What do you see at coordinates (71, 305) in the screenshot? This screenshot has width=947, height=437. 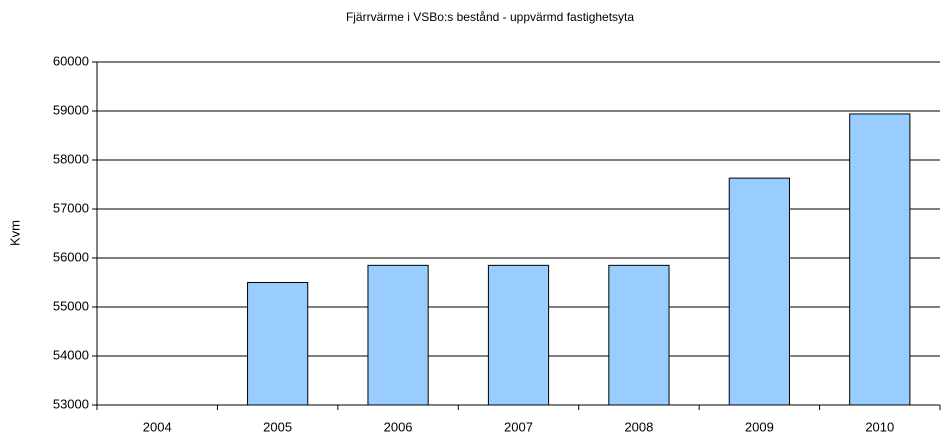 I see `y-tick-label: 55000` at bounding box center [71, 305].